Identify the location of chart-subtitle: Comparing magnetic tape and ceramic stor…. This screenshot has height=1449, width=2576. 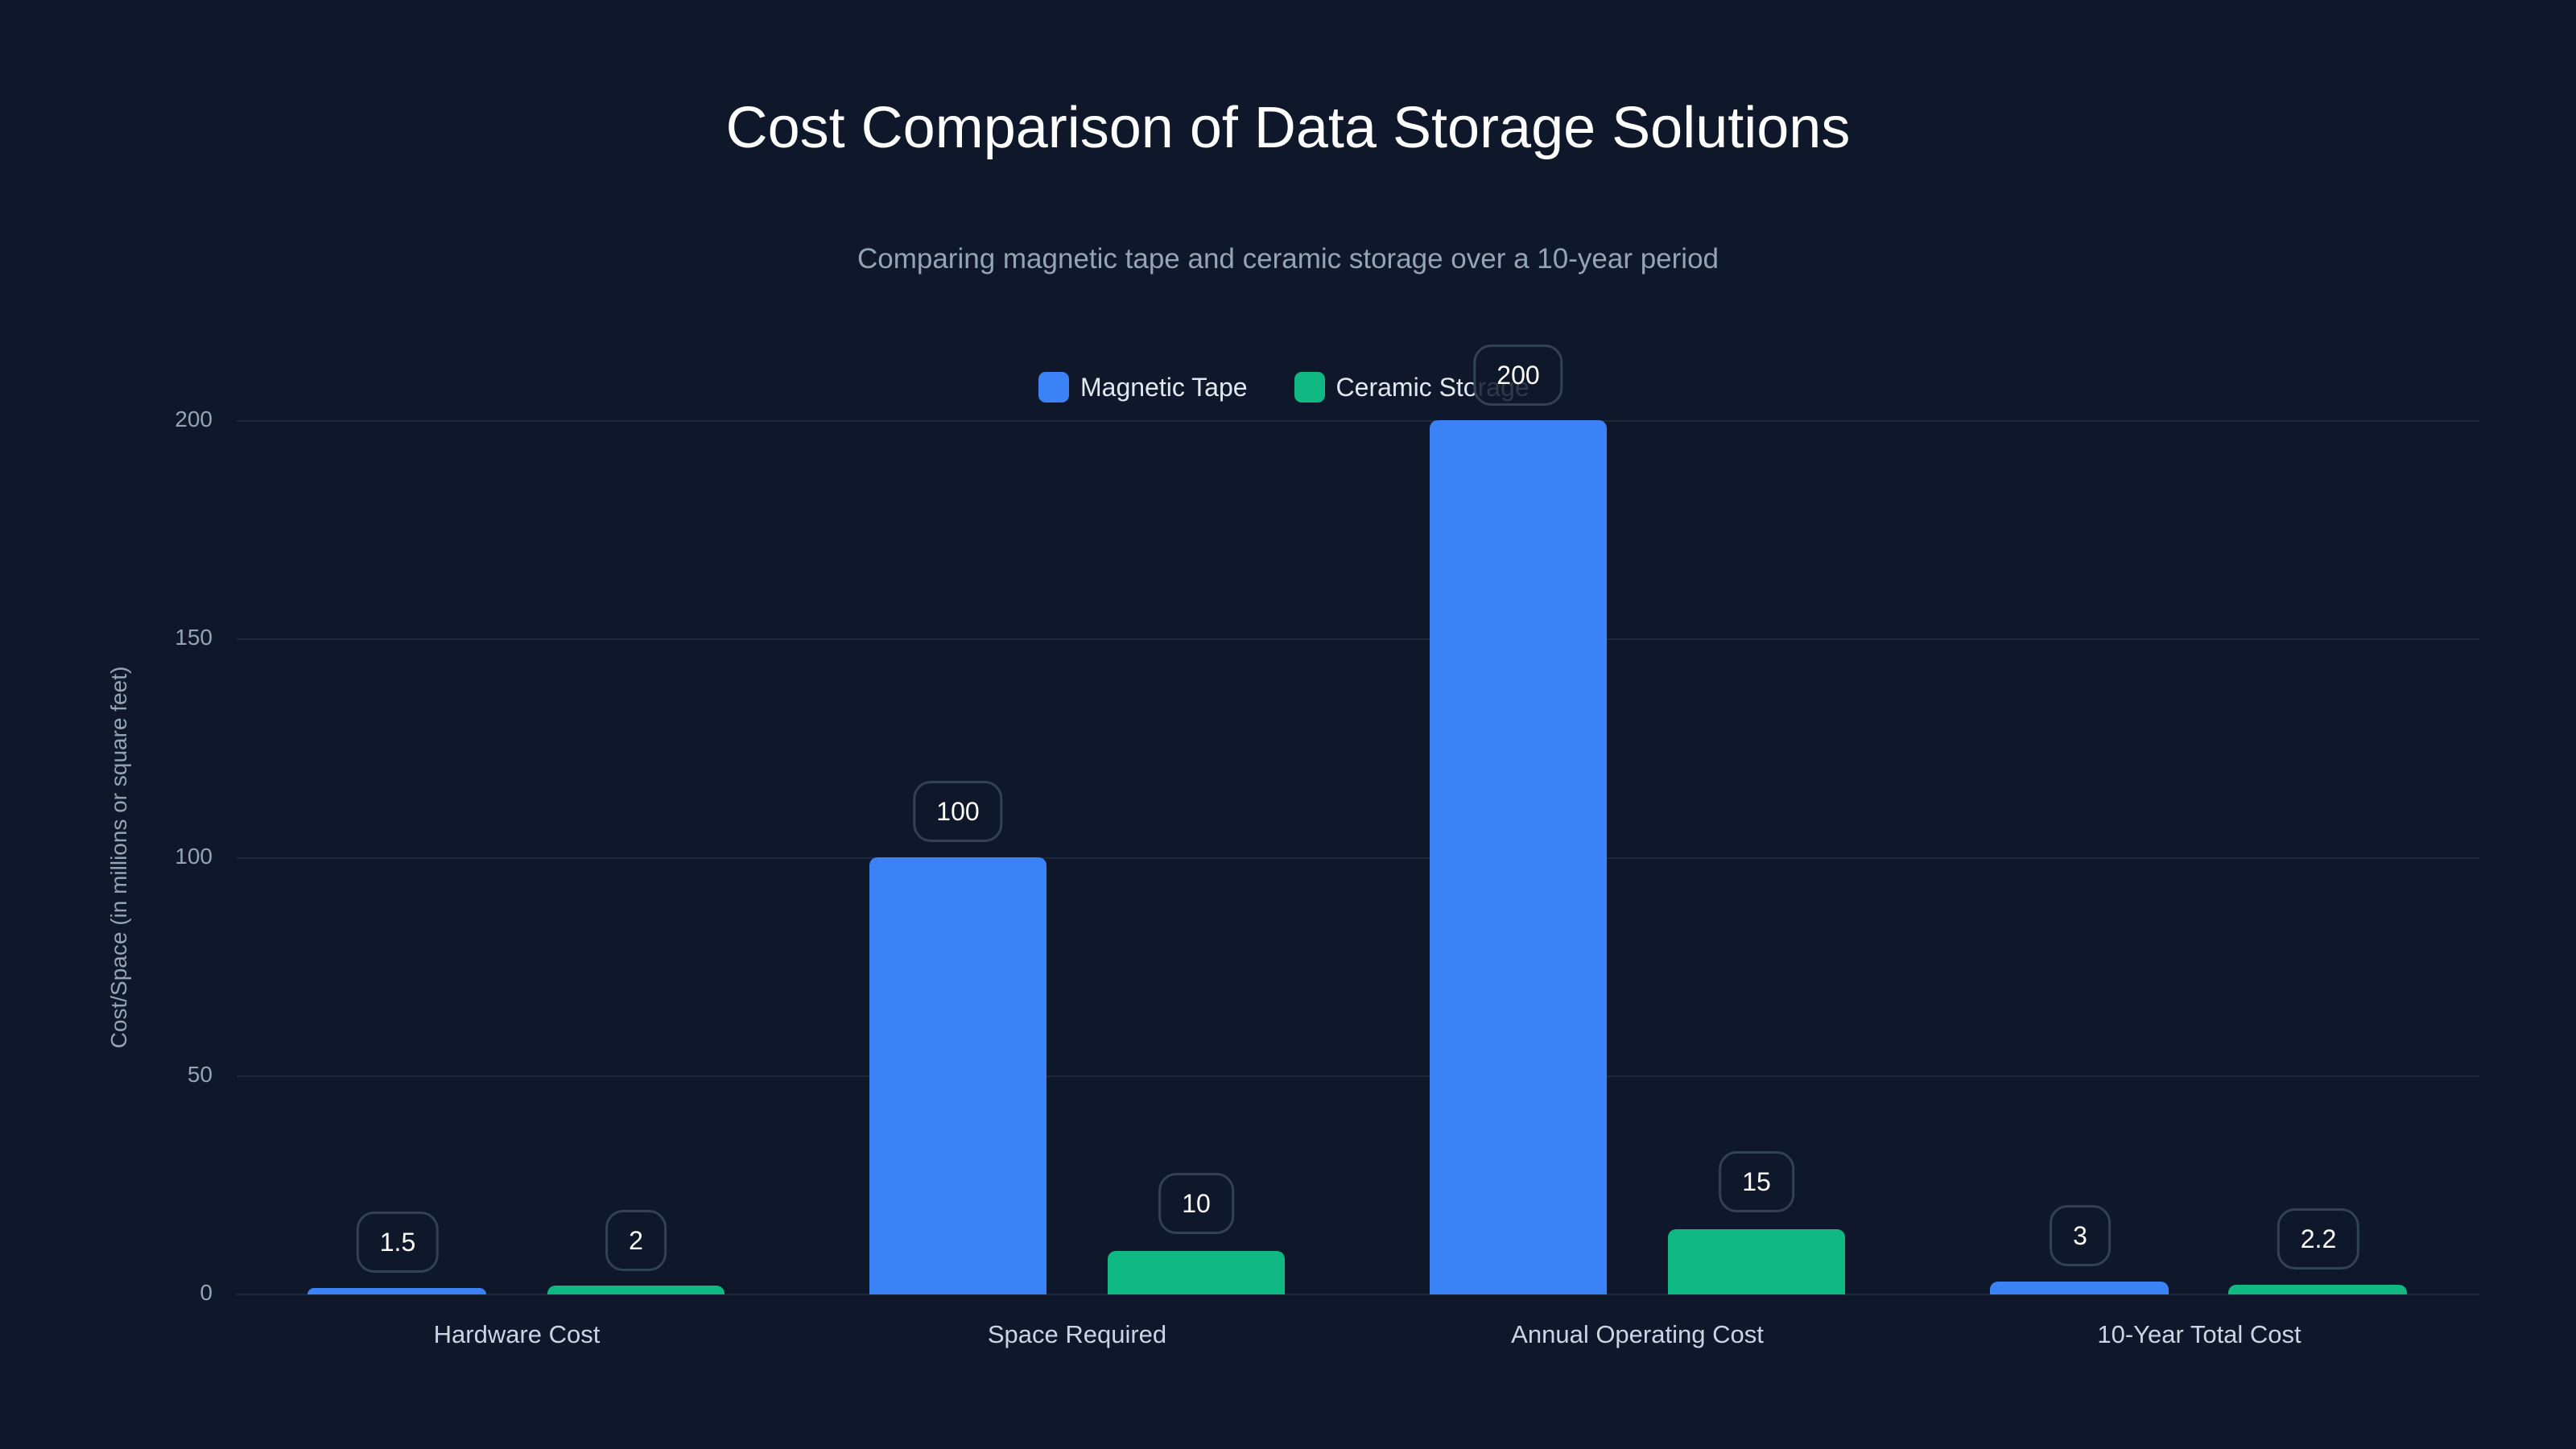
(1288, 259).